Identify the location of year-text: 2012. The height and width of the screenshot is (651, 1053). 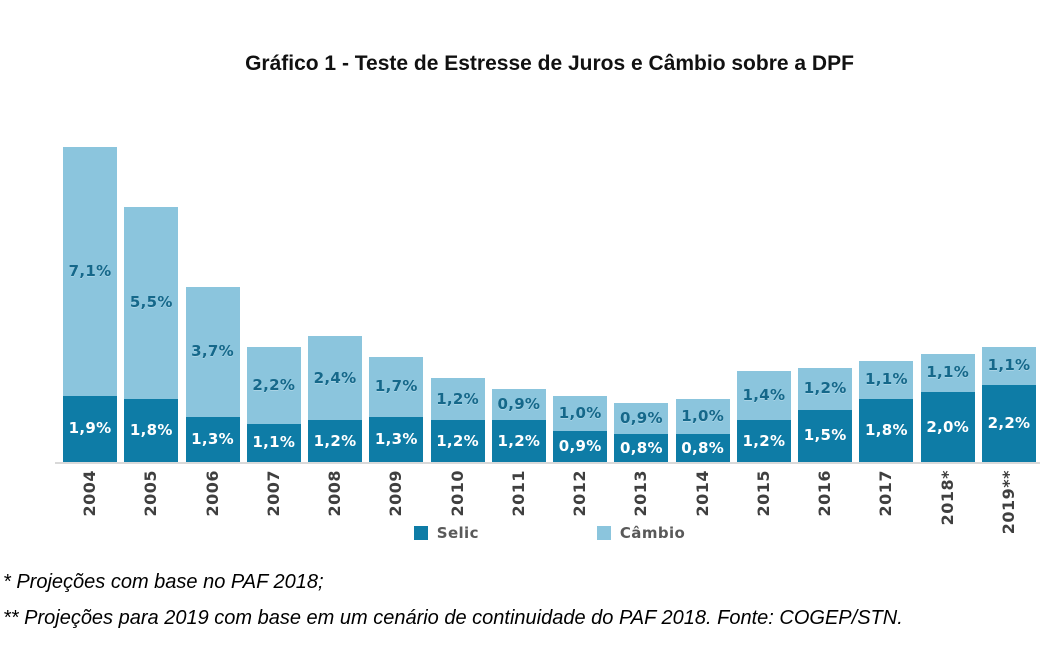
(580, 493).